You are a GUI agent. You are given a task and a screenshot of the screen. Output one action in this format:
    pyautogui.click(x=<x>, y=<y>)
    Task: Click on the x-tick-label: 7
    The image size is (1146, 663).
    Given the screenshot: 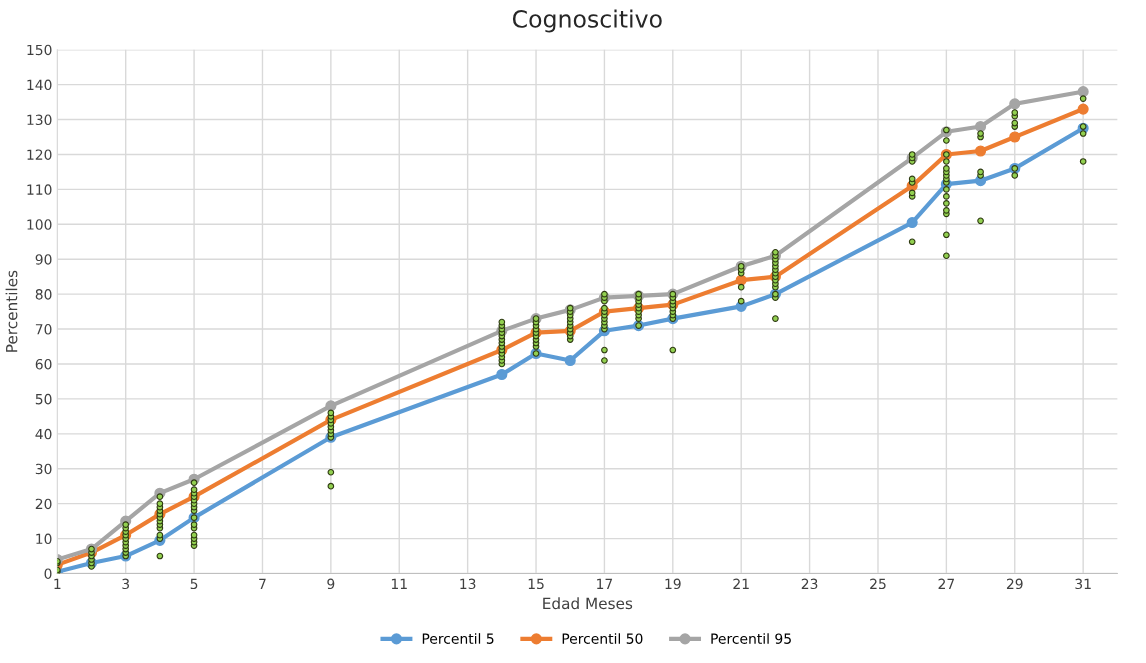 What is the action you would take?
    pyautogui.click(x=262, y=583)
    